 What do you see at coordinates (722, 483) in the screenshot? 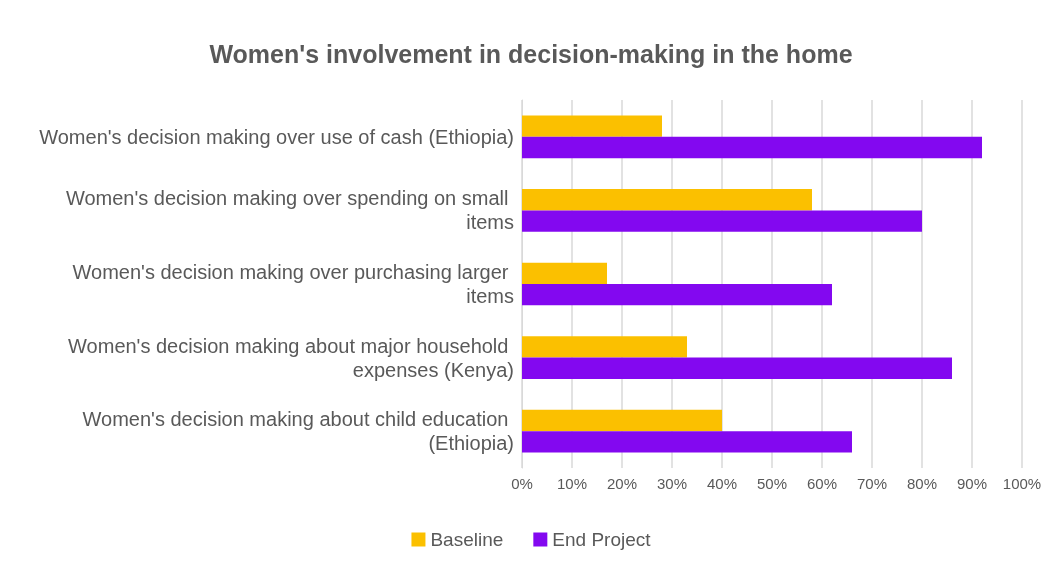
I see `x-tick-label: 40%` at bounding box center [722, 483].